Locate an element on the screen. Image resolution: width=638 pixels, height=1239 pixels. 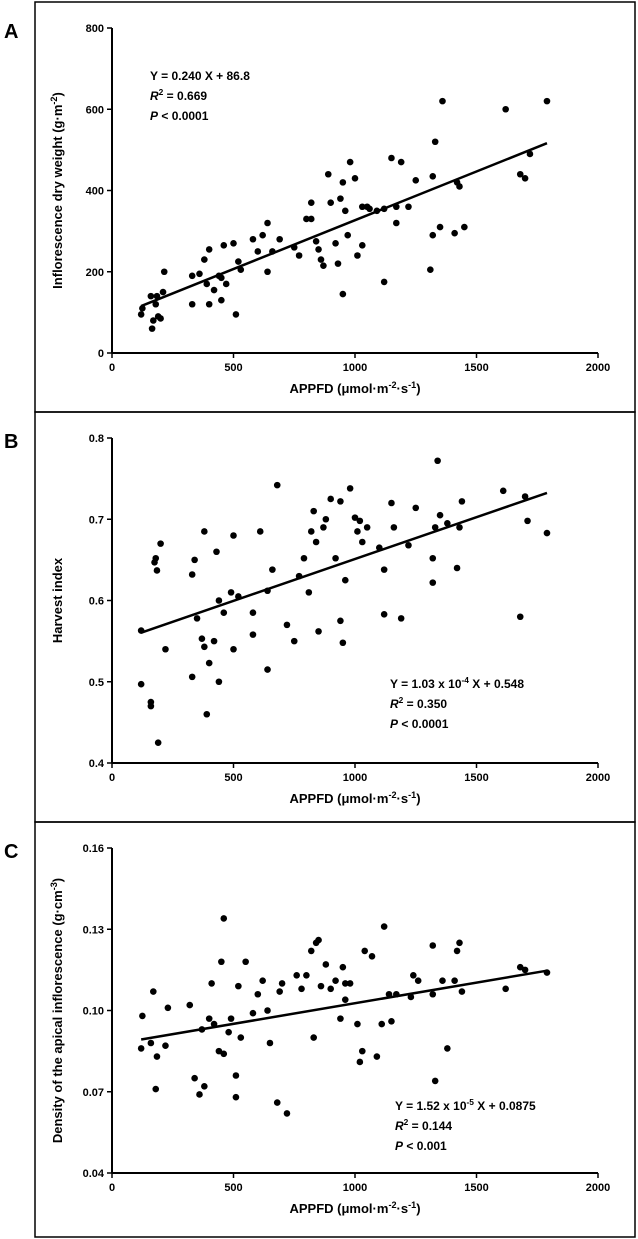
text-segment: R is located at coordinates (154, 96).